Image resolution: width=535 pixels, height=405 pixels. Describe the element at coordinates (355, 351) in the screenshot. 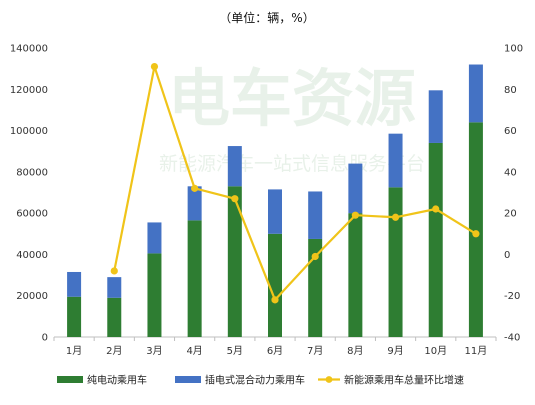

I see `x-tick-label: 8月` at that location.